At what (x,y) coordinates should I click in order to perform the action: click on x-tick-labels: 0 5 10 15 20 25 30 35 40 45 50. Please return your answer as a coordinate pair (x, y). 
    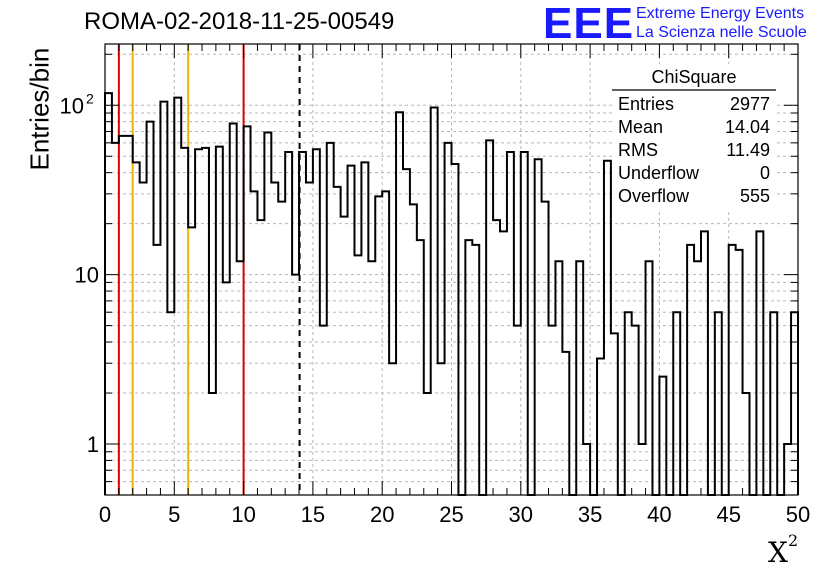
    Looking at the image, I should click on (454, 514).